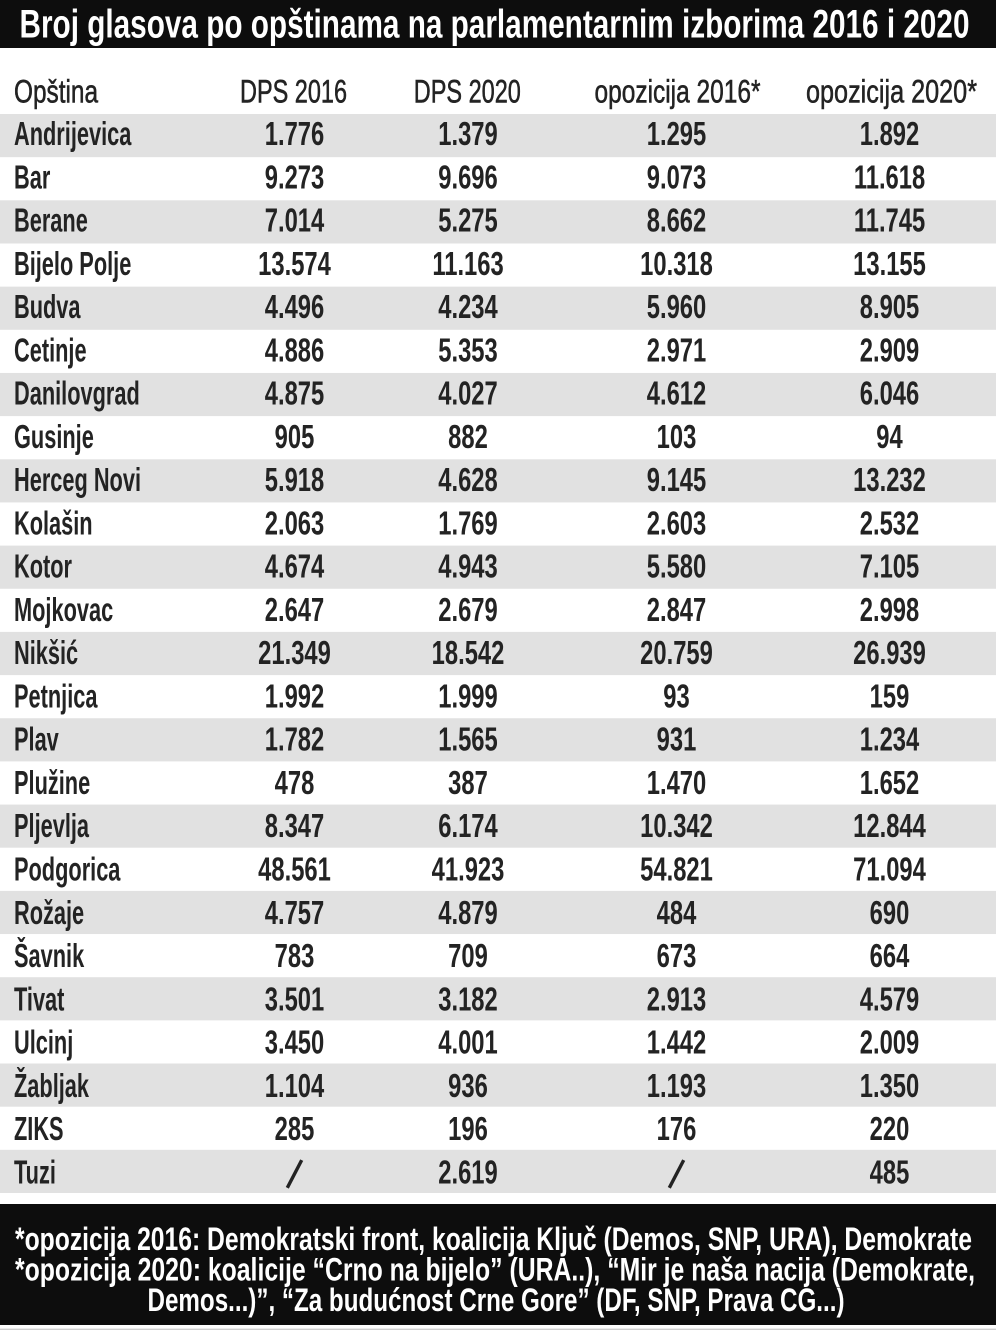 This screenshot has height=1330, width=1000. I want to click on svg-text: 13.232, so click(889, 480).